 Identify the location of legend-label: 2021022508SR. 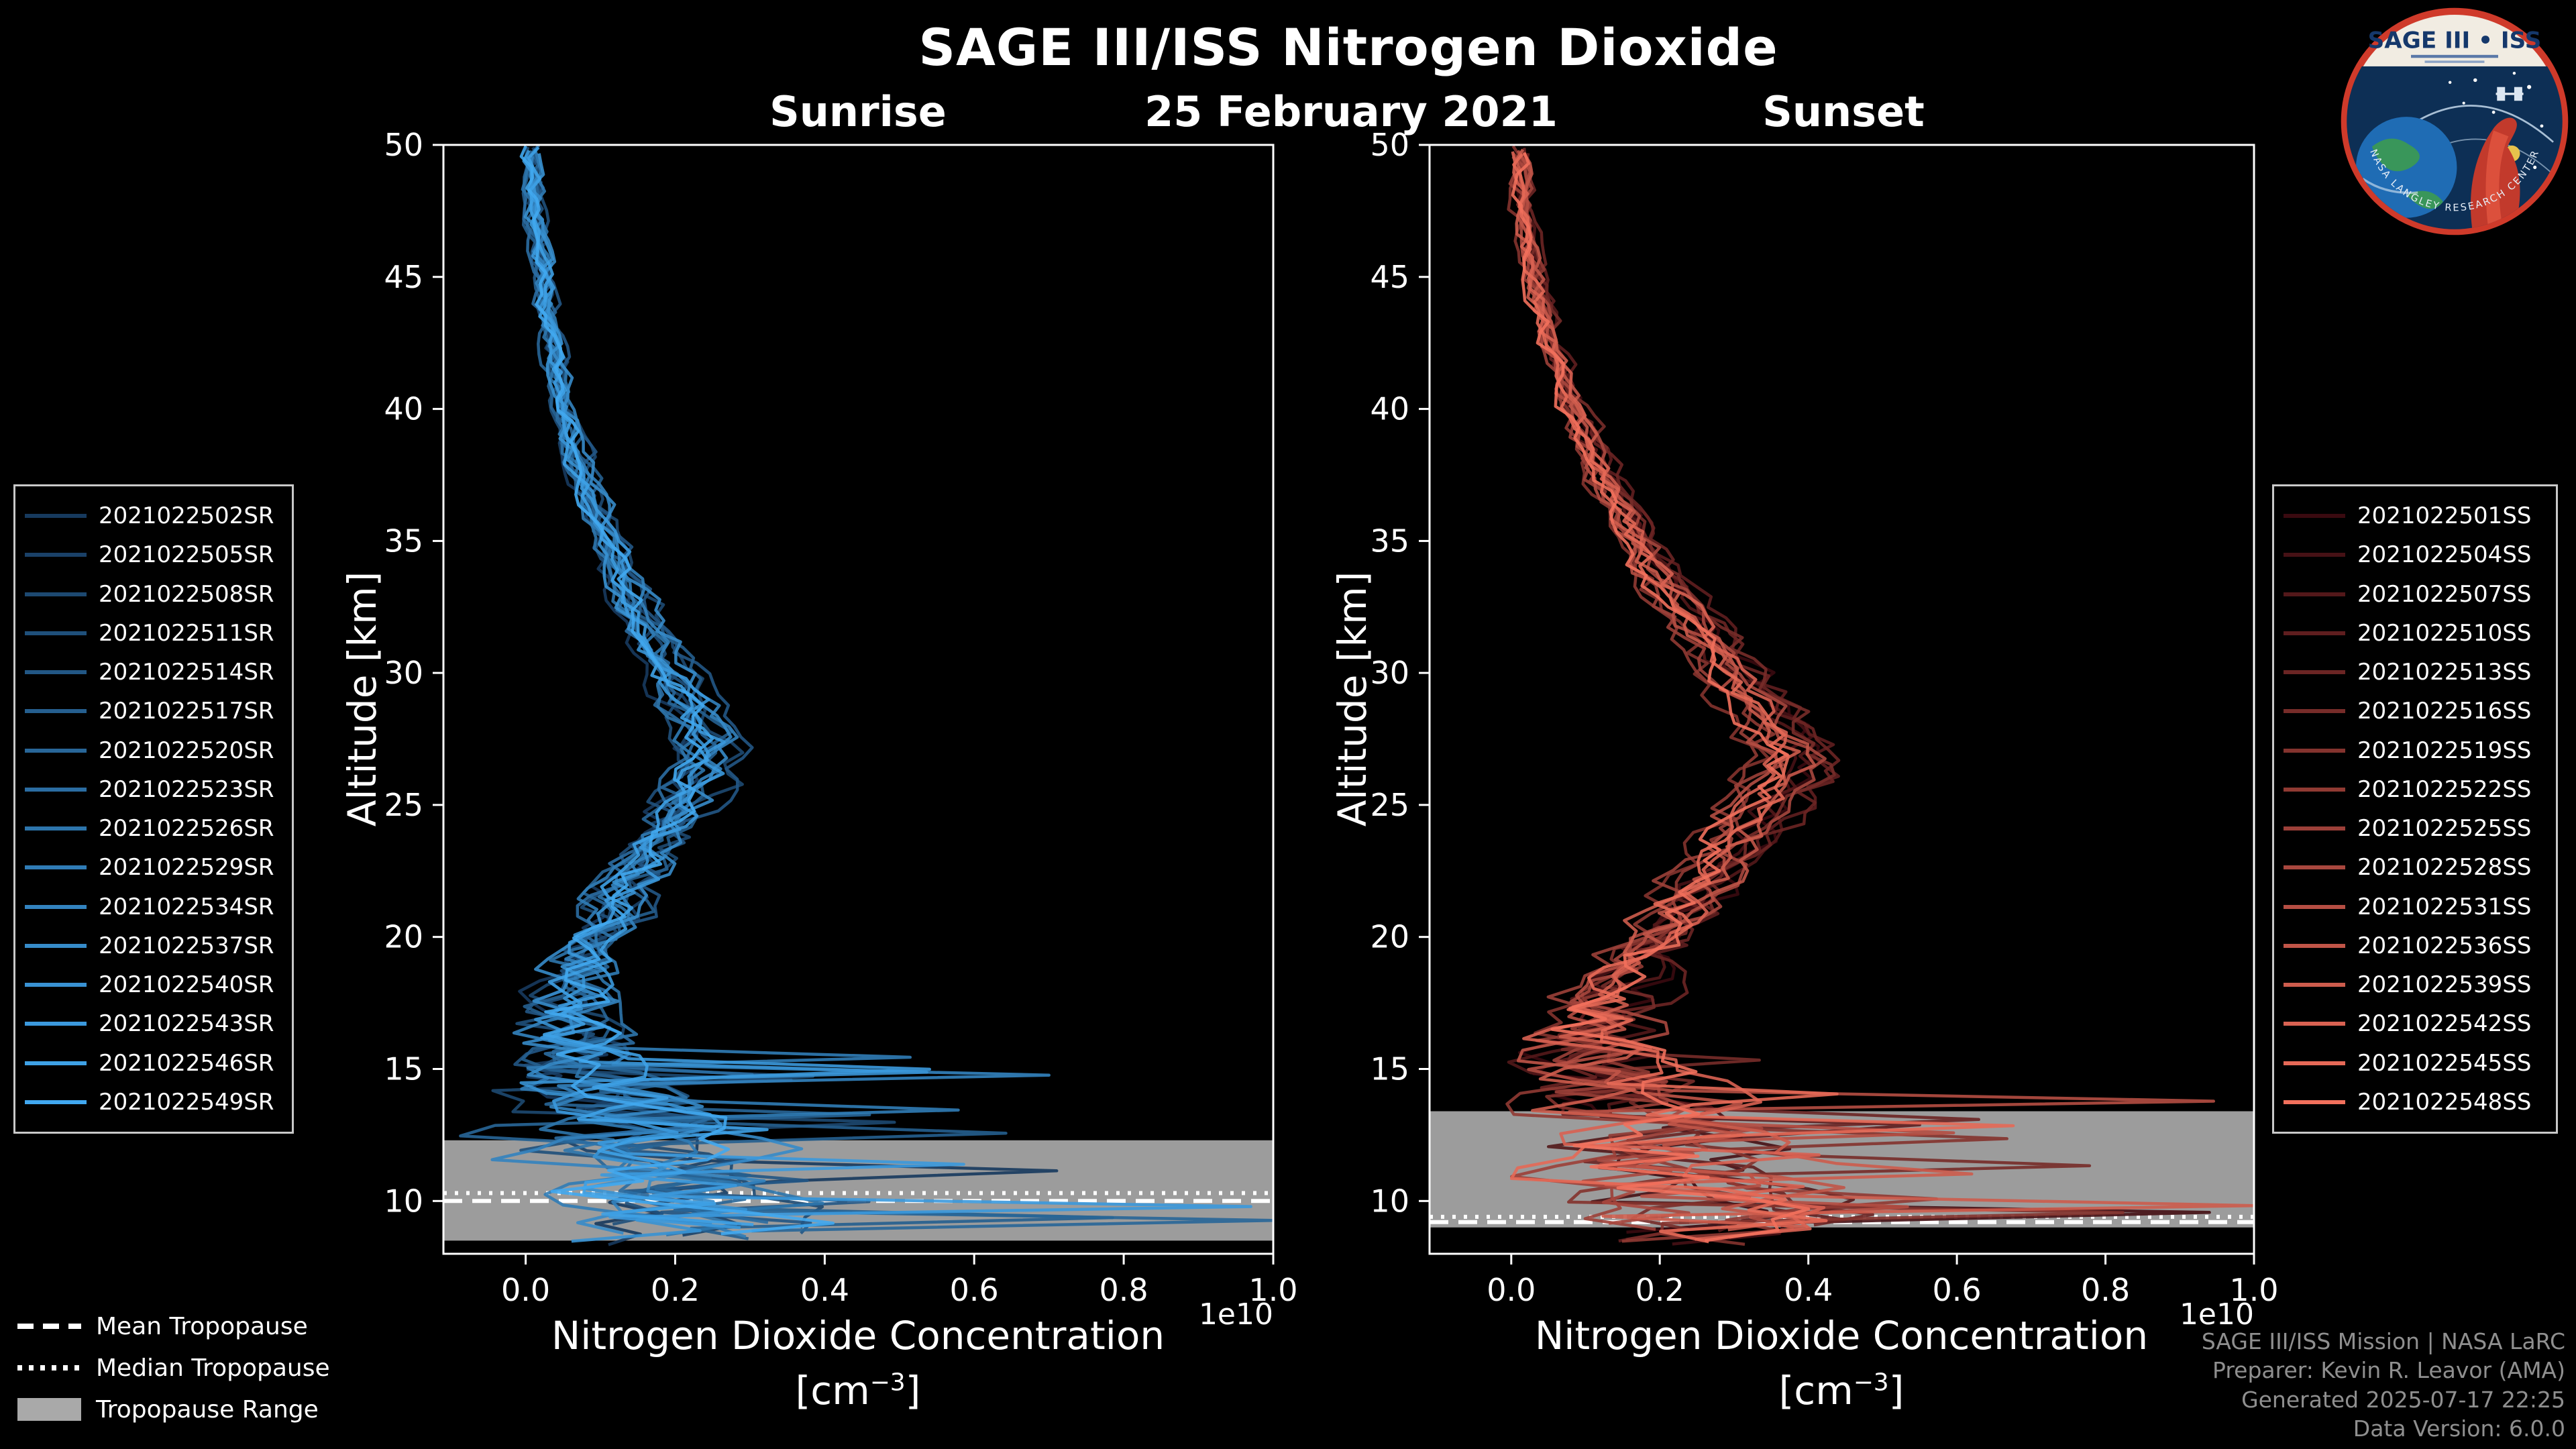
(186, 594).